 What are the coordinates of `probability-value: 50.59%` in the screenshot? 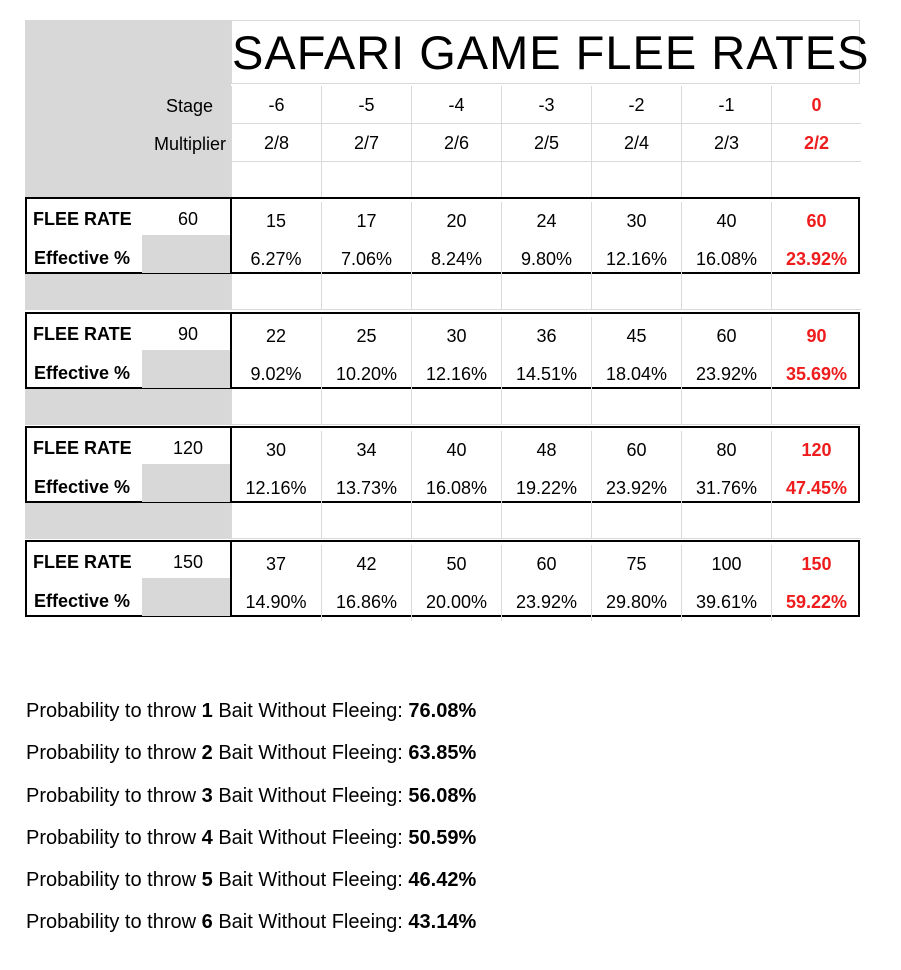 It's located at (442, 838).